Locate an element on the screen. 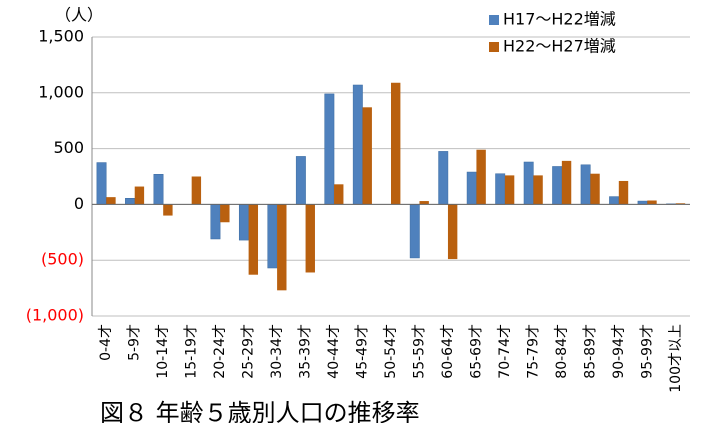 The width and height of the screenshot is (704, 423). caption: 図８ 年齢５歳別人口の推移率 is located at coordinates (260, 411).